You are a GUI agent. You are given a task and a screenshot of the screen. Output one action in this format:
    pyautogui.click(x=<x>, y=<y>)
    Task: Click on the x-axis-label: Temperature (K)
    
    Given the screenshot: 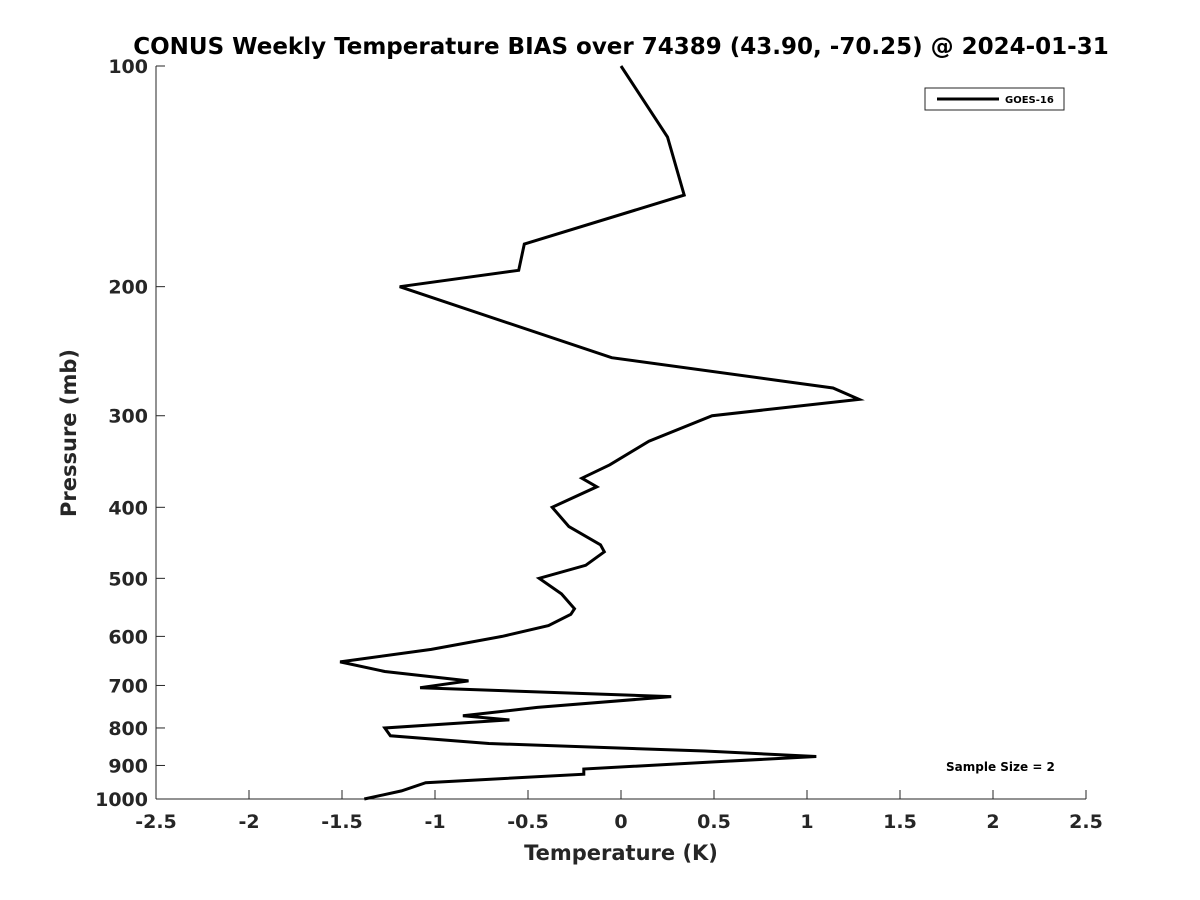 What is the action you would take?
    pyautogui.click(x=621, y=853)
    